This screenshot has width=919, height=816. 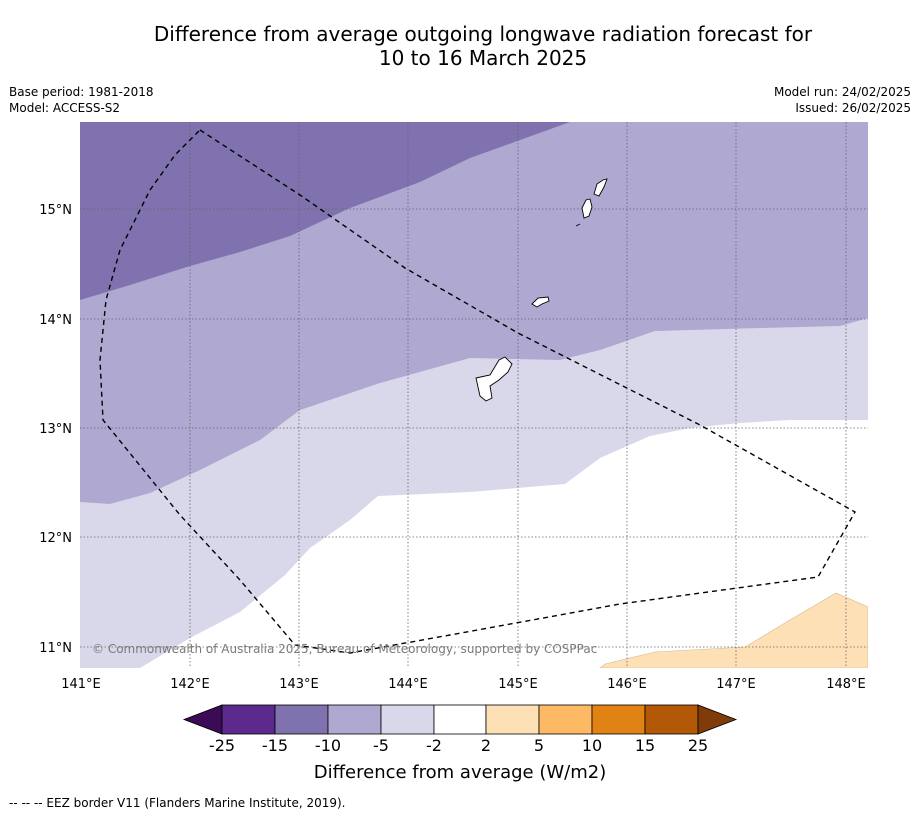 What do you see at coordinates (733, 630) in the screenshot?
I see `anomaly-zone-plus2-plus5` at bounding box center [733, 630].